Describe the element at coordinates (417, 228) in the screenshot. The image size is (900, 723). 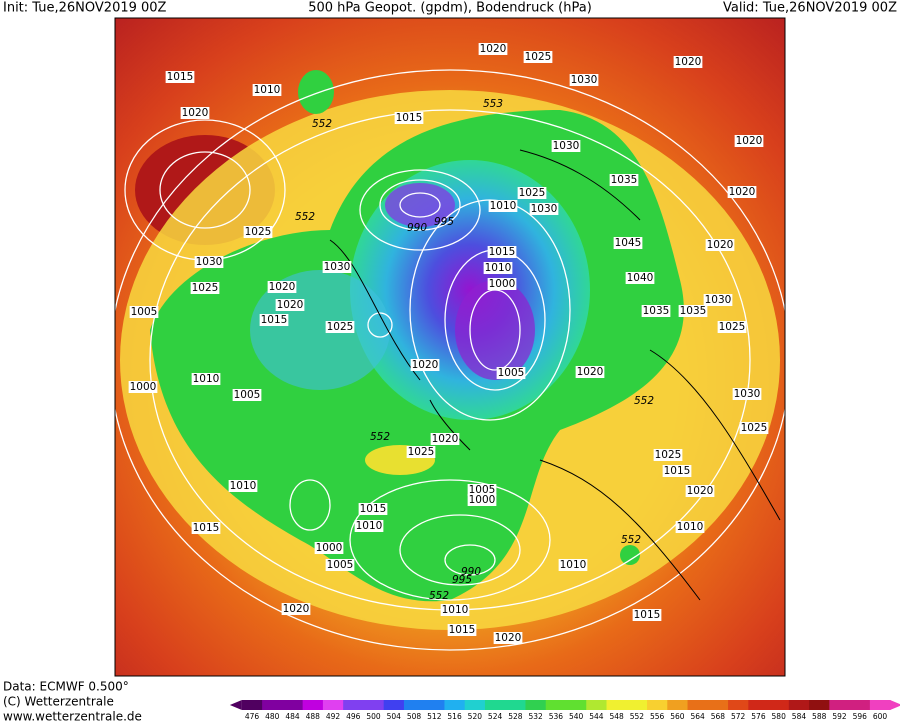
I see `isobar-label: 990` at that location.